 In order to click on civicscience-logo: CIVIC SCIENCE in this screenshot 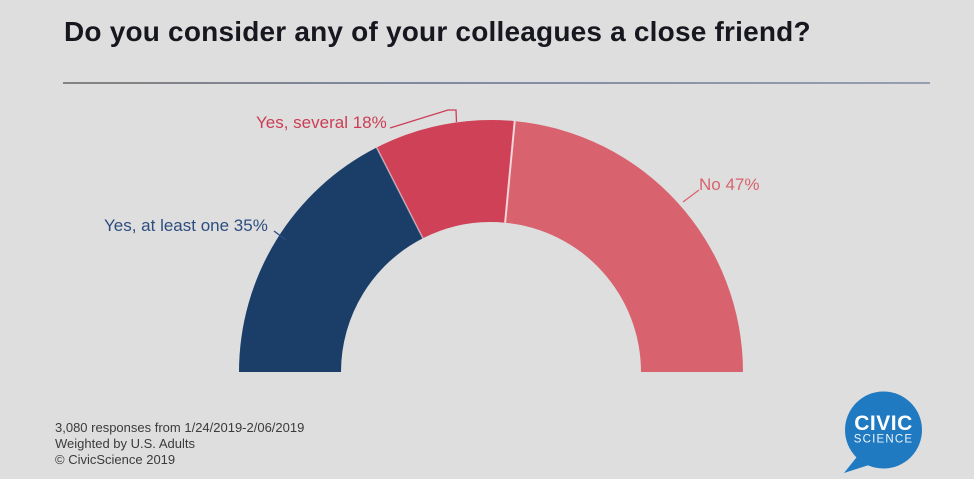, I will do `click(883, 432)`.